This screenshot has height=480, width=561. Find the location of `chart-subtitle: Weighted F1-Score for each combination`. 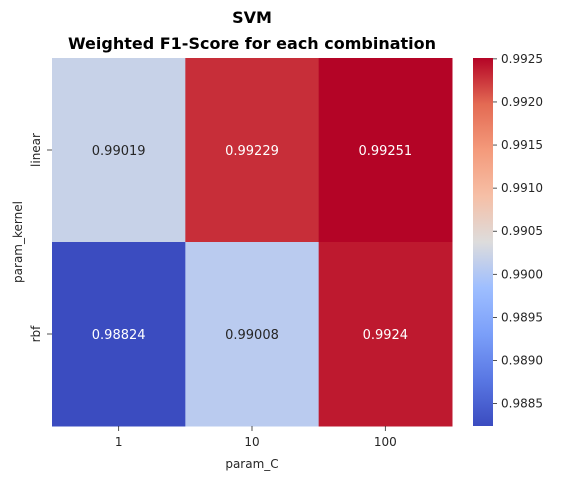

chart-subtitle: Weighted F1-Score for each combination is located at coordinates (252, 43).